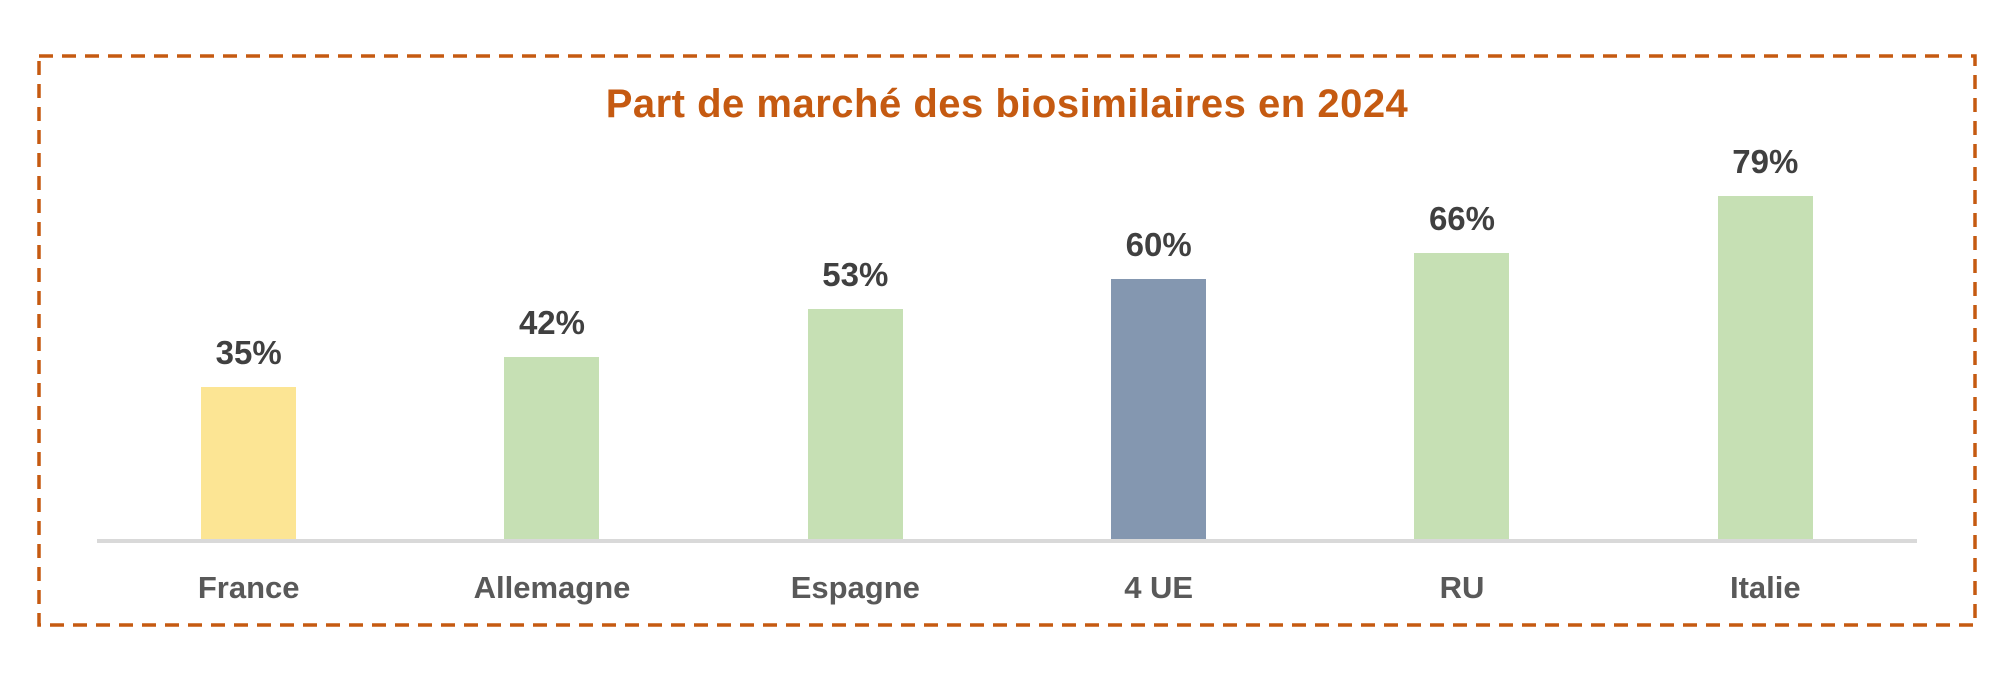 This screenshot has height=684, width=2000. What do you see at coordinates (1158, 244) in the screenshot?
I see `bar-value-label: 60%` at bounding box center [1158, 244].